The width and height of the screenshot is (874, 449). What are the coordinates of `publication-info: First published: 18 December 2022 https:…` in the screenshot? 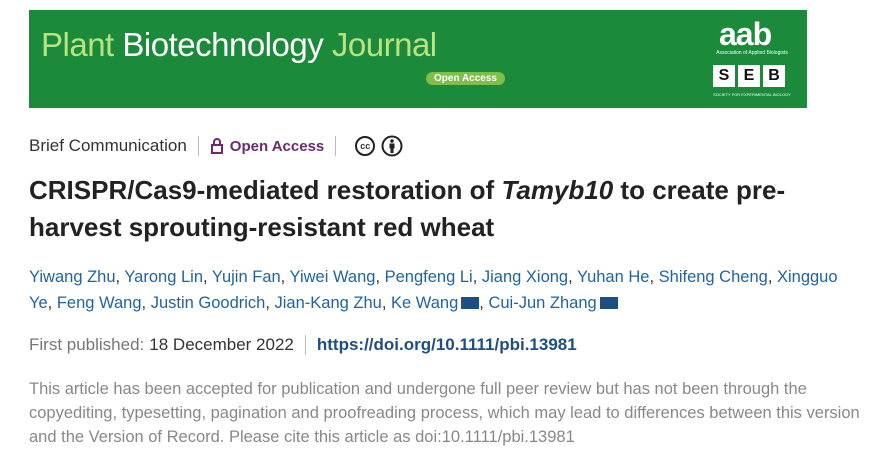 It's located at (303, 345).